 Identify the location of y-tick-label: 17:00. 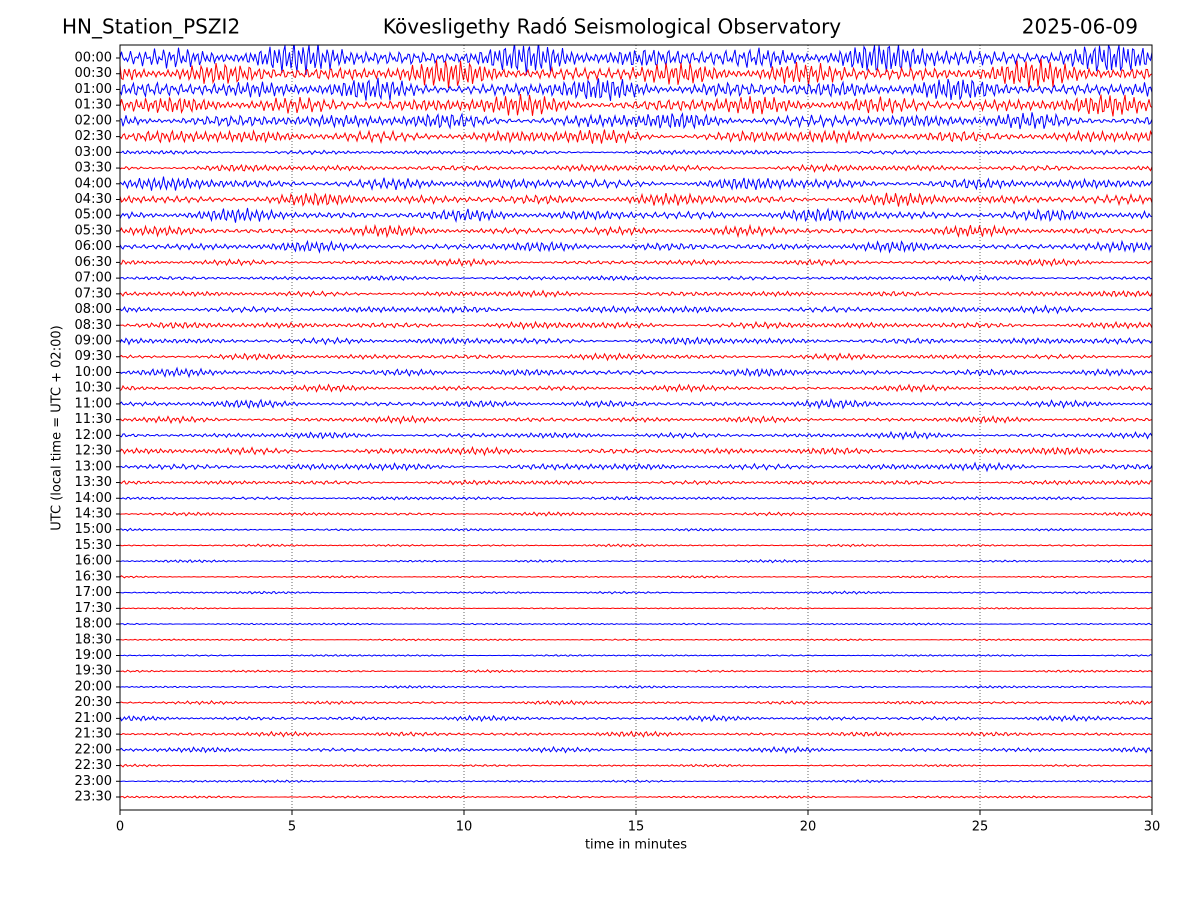
(93, 592).